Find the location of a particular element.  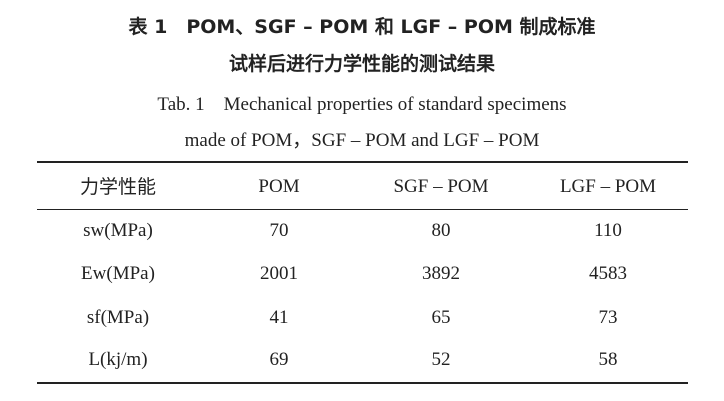

top-rule is located at coordinates (362, 162).